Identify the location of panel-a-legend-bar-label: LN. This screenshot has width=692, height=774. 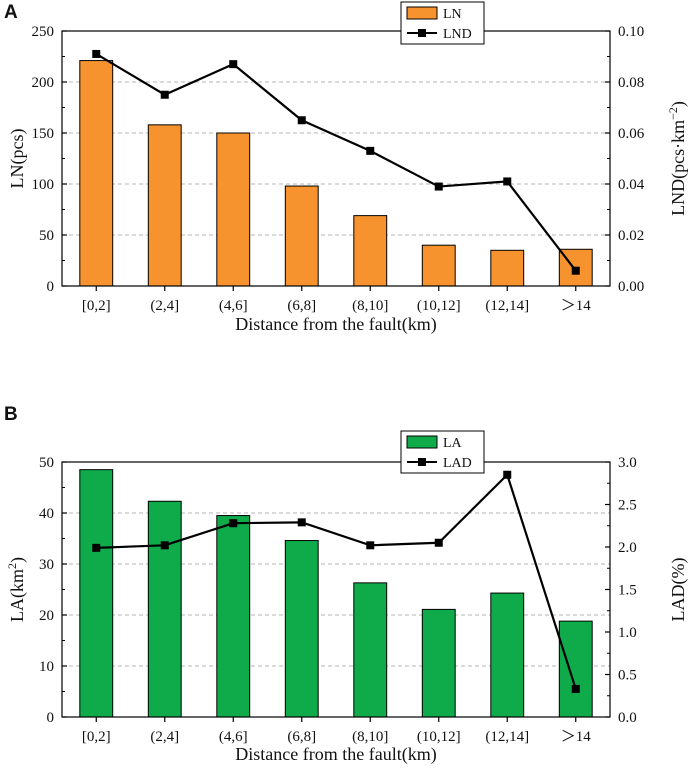
(452, 14).